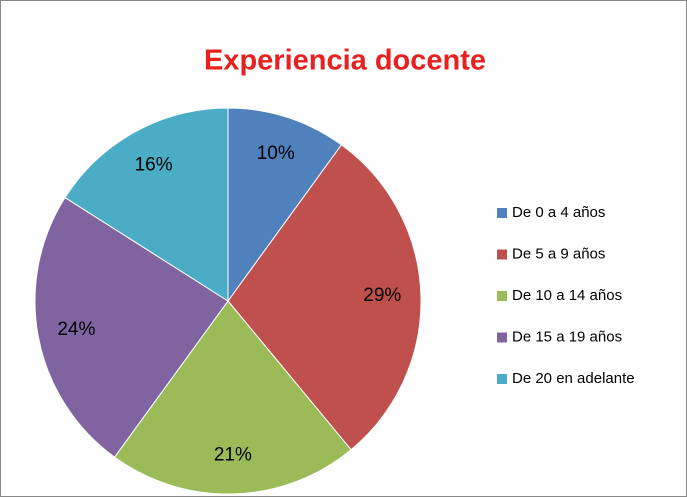 This screenshot has width=687, height=497. I want to click on legend-label: De 15 a 19 años, so click(567, 336).